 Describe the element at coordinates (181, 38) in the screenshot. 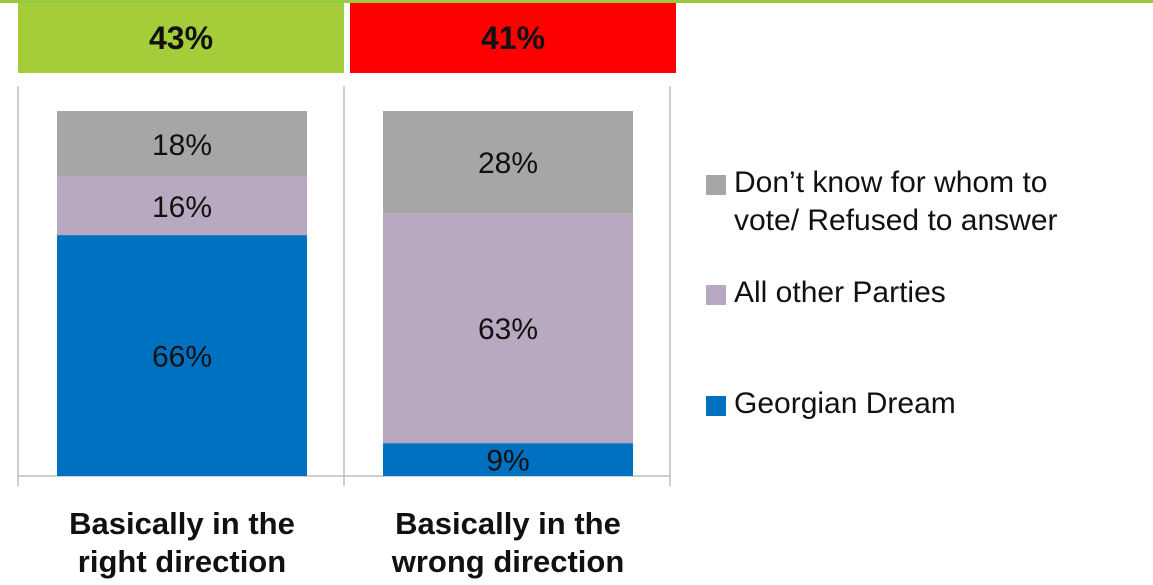

I see `header-right-direction-share: 43%` at that location.